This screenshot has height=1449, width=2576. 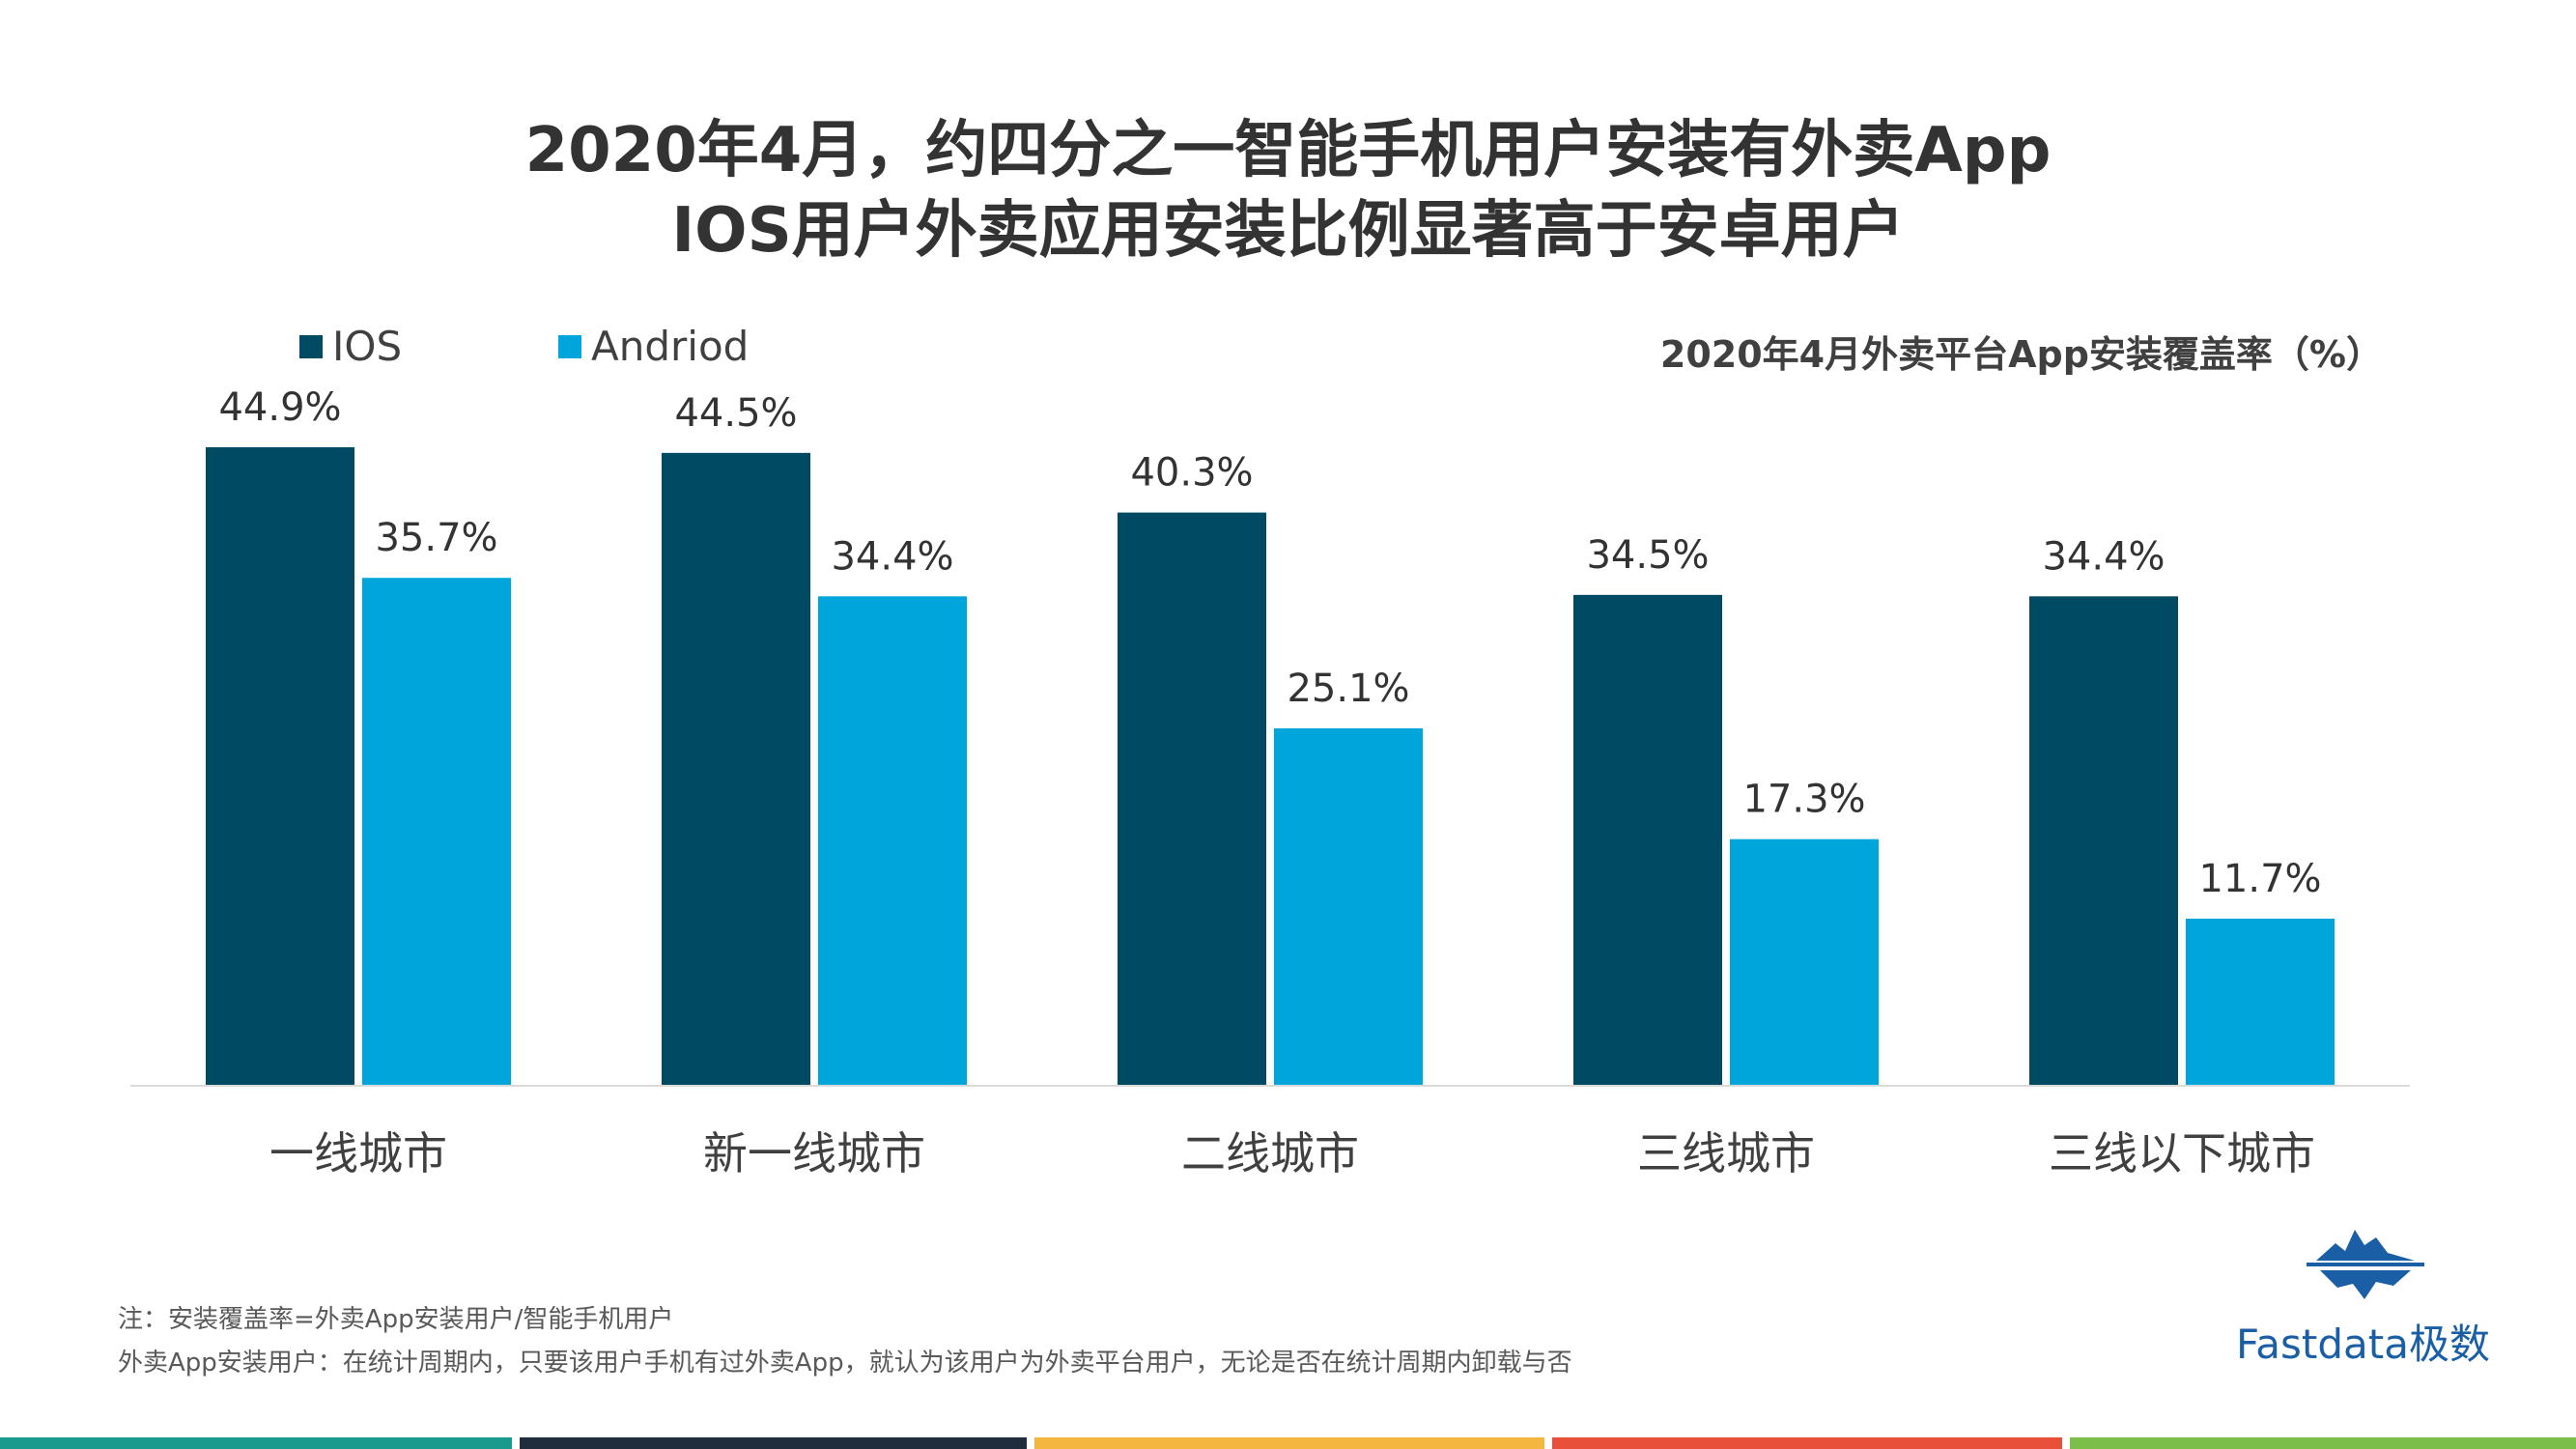 I want to click on chart-title: 2020年4月外卖平台App安装覆盖率（%）, so click(x=2021, y=354).